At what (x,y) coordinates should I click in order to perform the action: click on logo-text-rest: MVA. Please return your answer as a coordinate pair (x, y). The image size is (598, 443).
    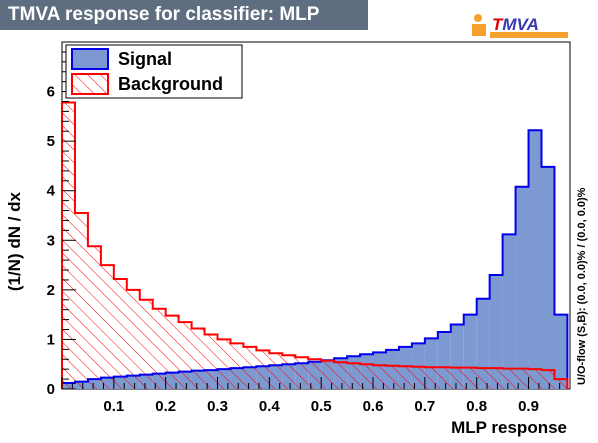
    Looking at the image, I should click on (520, 24).